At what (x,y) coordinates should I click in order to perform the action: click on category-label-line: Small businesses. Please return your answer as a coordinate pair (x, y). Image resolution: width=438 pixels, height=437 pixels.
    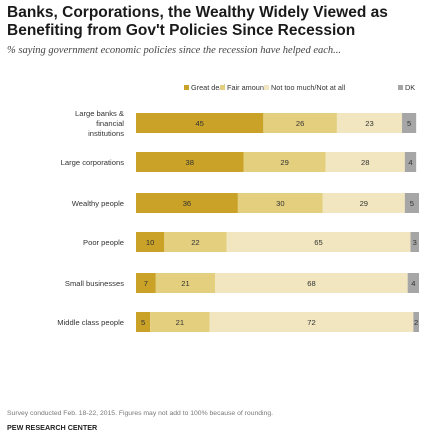
    Looking at the image, I should click on (94, 283).